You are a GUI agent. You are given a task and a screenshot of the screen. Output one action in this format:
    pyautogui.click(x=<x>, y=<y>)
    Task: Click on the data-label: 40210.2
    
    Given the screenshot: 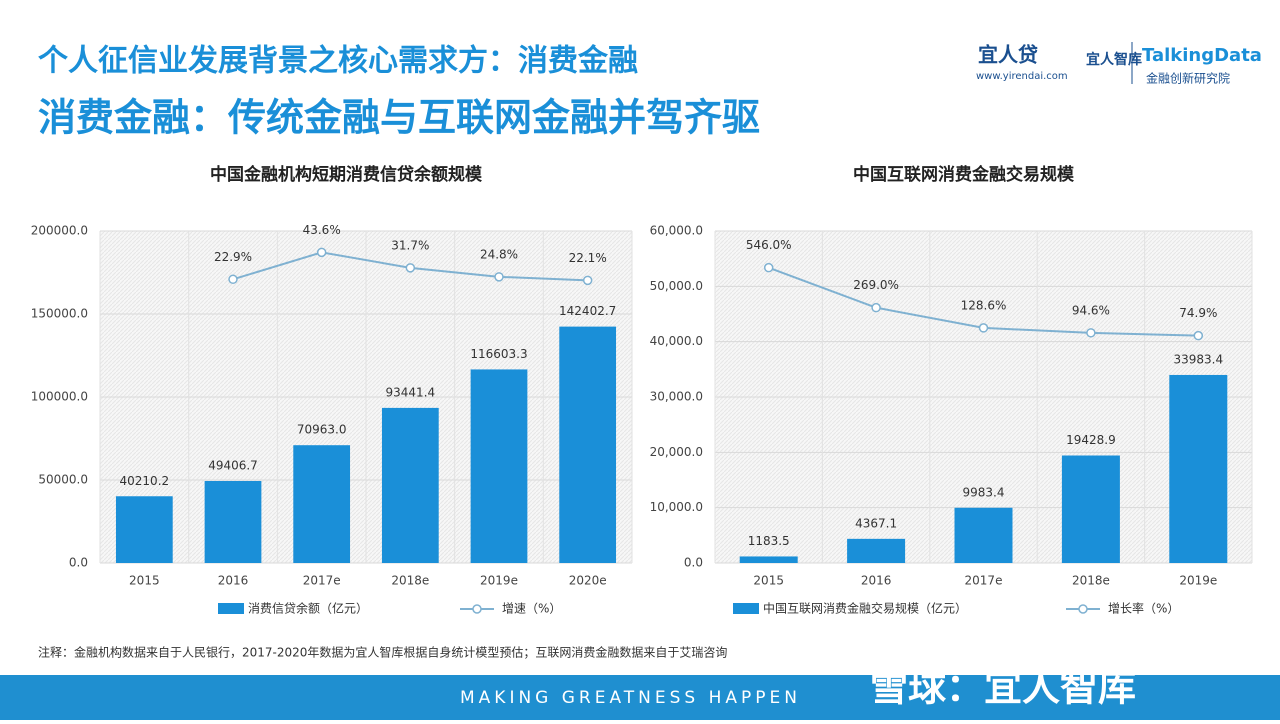 What is the action you would take?
    pyautogui.click(x=145, y=481)
    